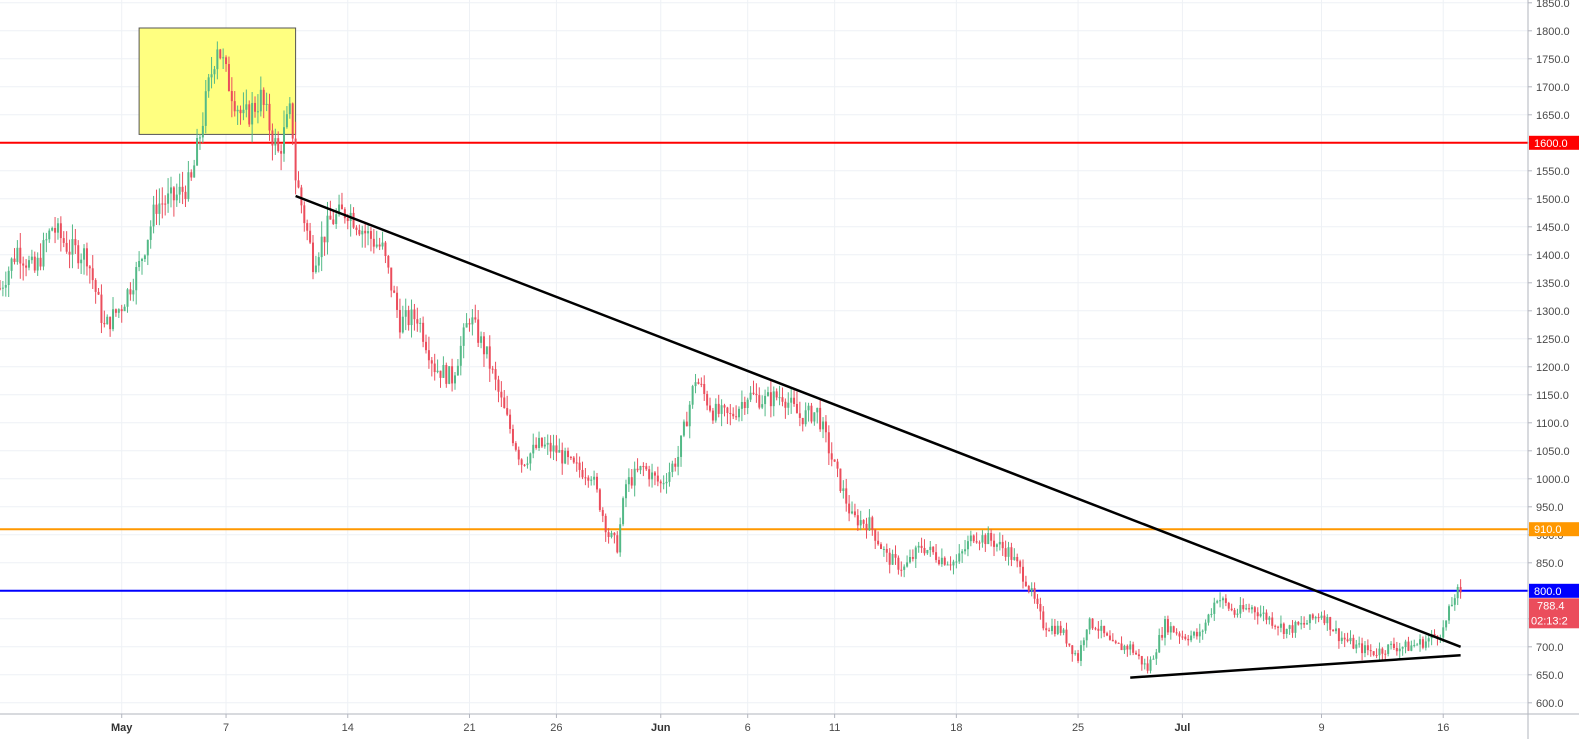 Image resolution: width=1579 pixels, height=739 pixels. Describe the element at coordinates (1549, 621) in the screenshot. I see `candle-countdown-label: 02:13:2` at that location.